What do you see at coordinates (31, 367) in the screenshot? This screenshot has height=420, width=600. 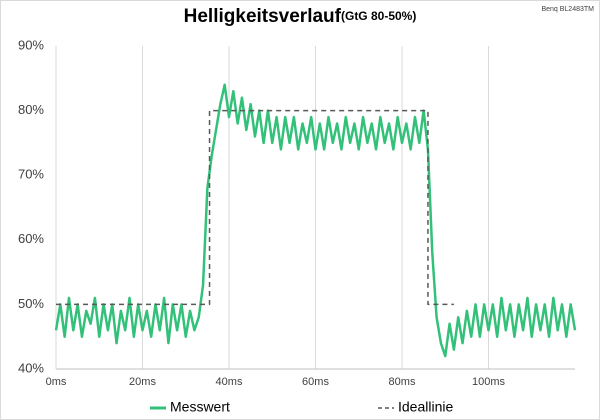 I see `y-tick-label: 40%` at bounding box center [31, 367].